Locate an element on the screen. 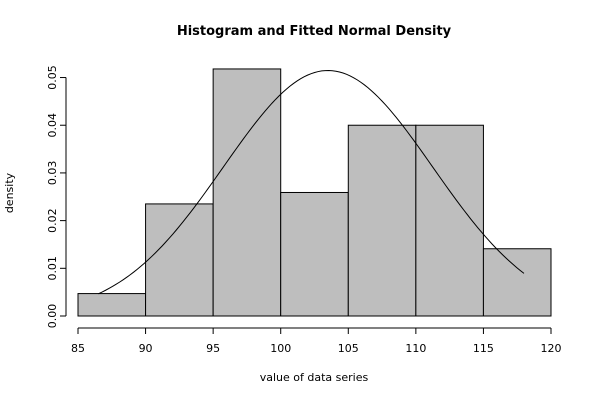 Image resolution: width=599 pixels, height=400 pixels. x-tick-label: 105 is located at coordinates (348, 348).